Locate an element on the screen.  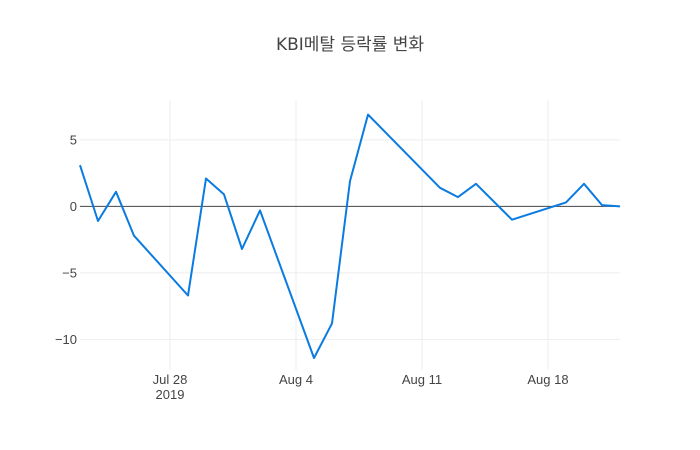
x-tick-label: Aug 11 is located at coordinates (422, 379).